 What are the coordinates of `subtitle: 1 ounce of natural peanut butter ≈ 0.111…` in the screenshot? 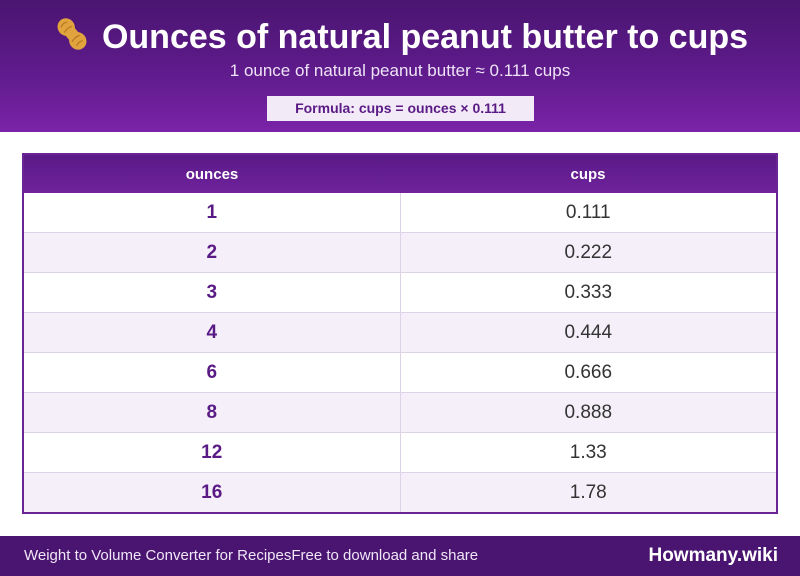 It's located at (400, 70).